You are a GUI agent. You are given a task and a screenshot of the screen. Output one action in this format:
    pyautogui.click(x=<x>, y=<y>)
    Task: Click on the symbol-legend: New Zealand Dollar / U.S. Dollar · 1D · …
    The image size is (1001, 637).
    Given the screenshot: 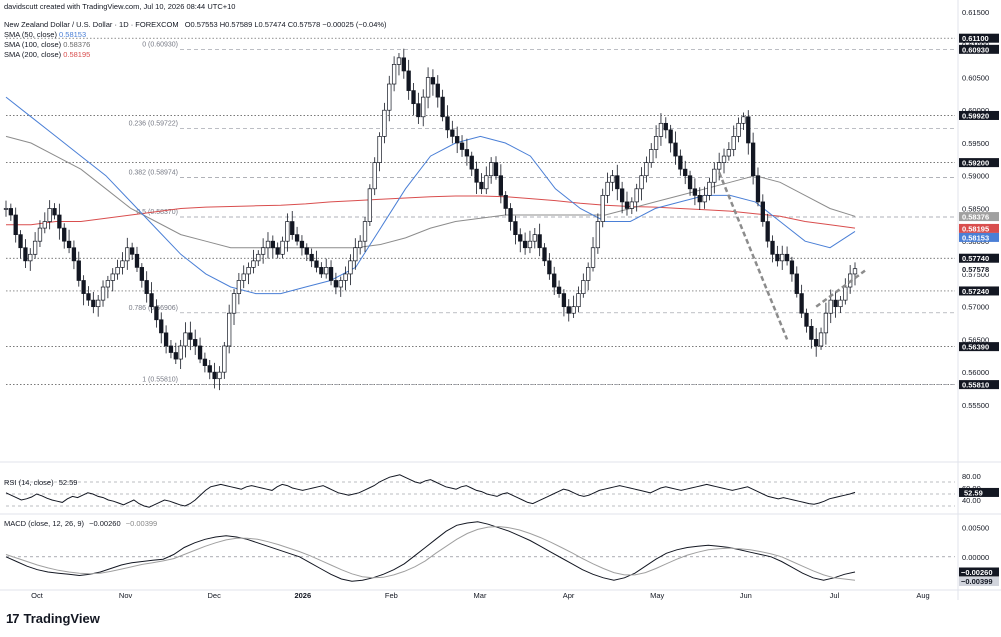 What is the action you would take?
    pyautogui.click(x=195, y=25)
    